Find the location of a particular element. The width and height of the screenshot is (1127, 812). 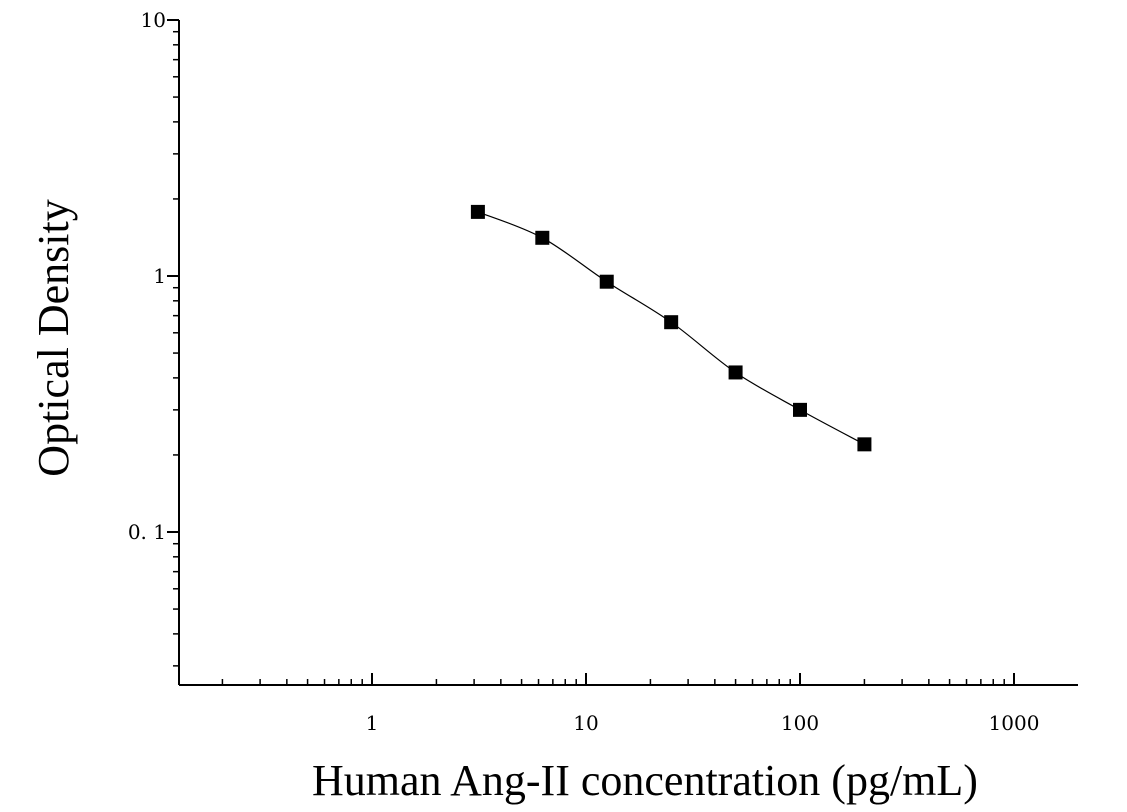

x-tick-label: 1000 is located at coordinates (1014, 723).